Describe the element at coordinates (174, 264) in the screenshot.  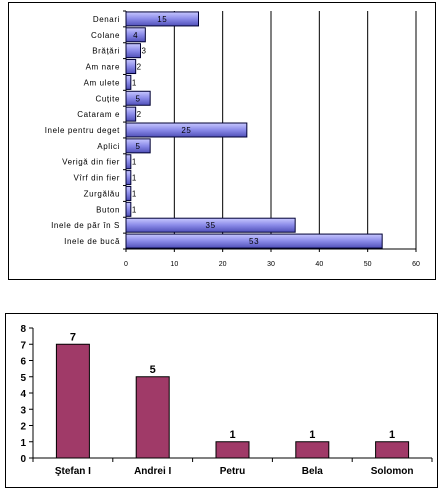
I see `x-tick-label: 10` at that location.